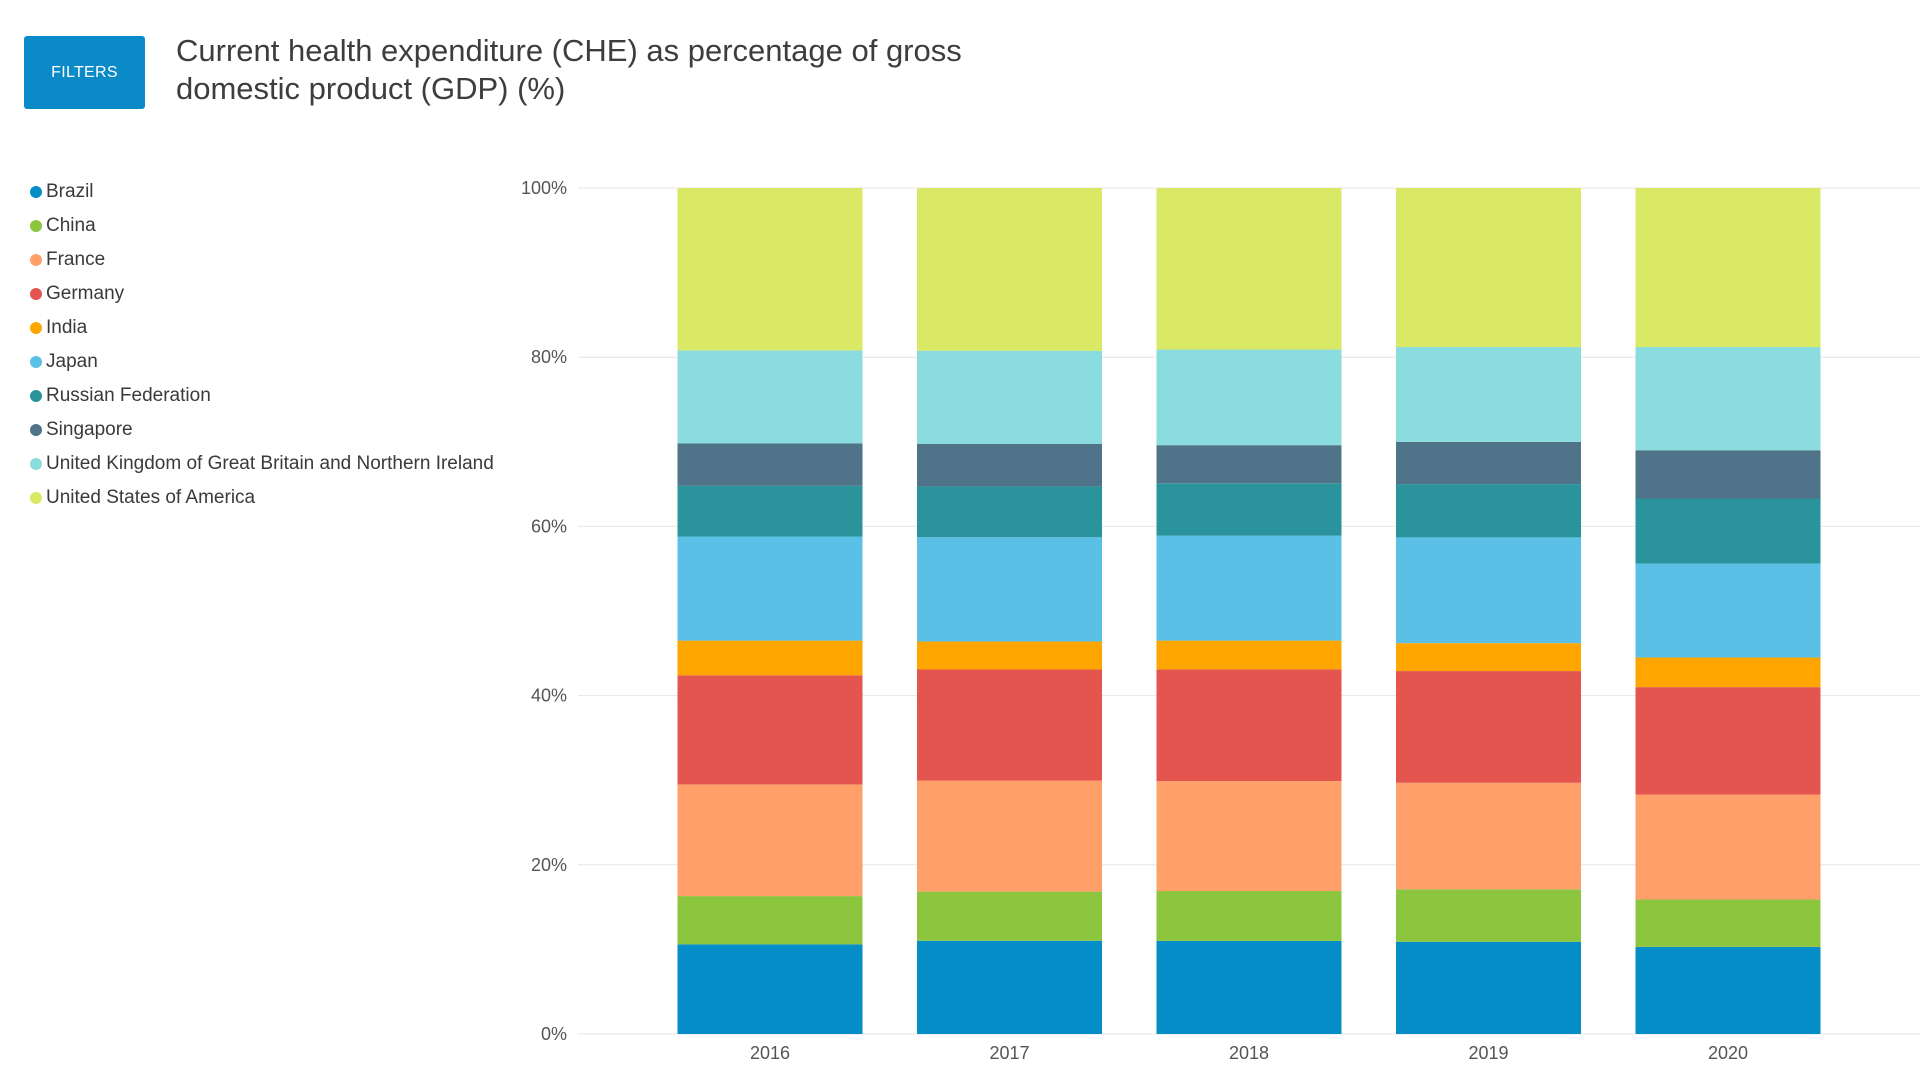 Image resolution: width=1920 pixels, height=1080 pixels. Describe the element at coordinates (262, 498) in the screenshot. I see `legend-item: United States of America` at that location.